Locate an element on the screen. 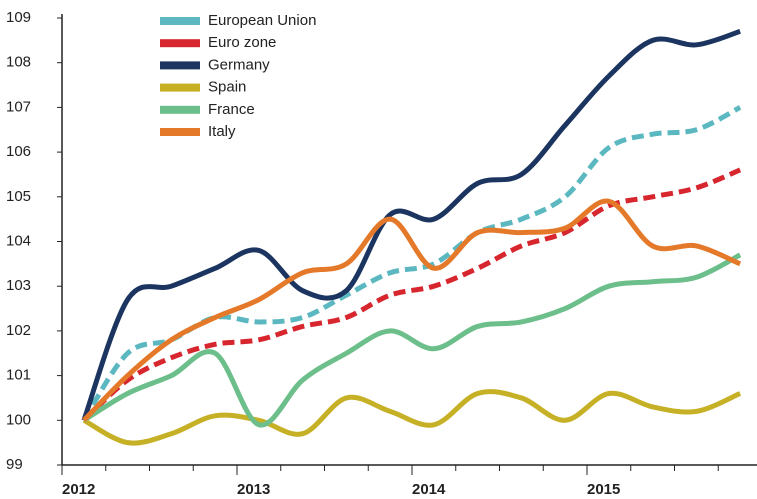  legend-label: Italy is located at coordinates (222, 131).